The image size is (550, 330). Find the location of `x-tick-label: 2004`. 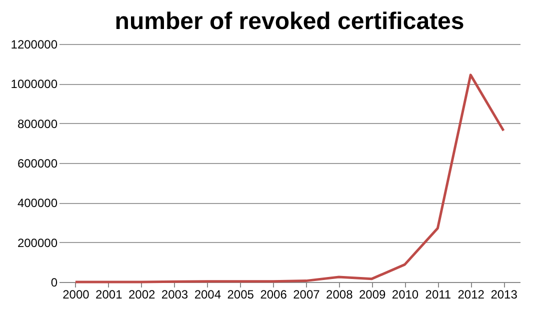

x-tick-label: 2004 is located at coordinates (208, 295).